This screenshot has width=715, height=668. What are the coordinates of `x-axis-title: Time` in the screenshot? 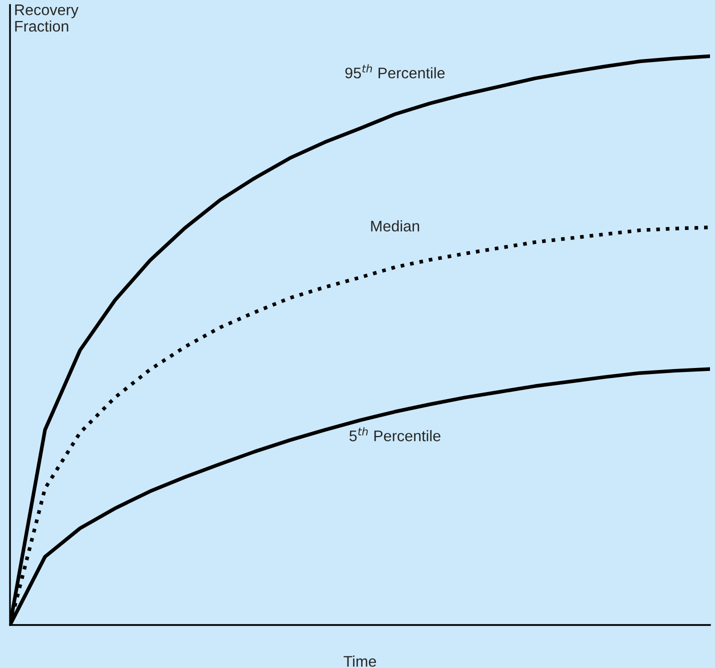 It's located at (360, 661).